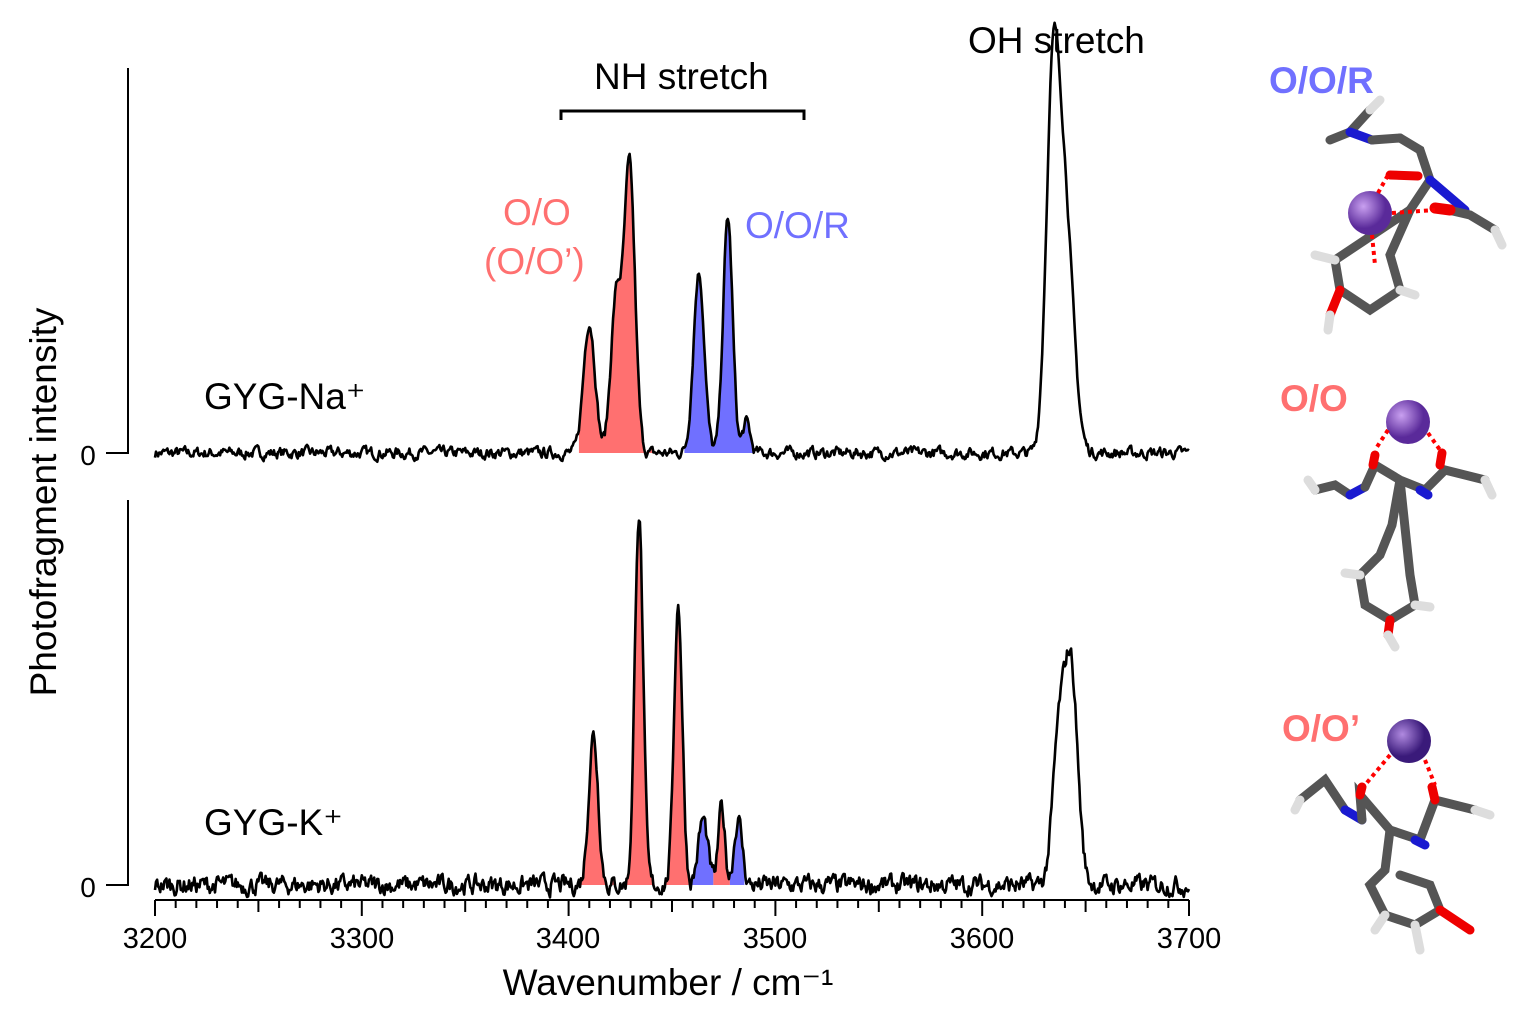 The height and width of the screenshot is (1029, 1518). What do you see at coordinates (1392, 837) in the screenshot?
I see `structure-oo-prime-image` at bounding box center [1392, 837].